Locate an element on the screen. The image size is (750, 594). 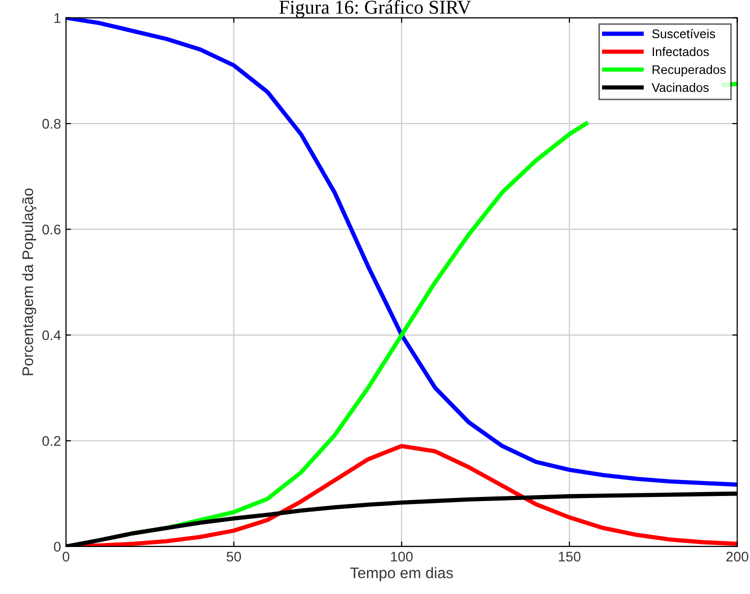
x-tick-label: 0 is located at coordinates (66, 557).